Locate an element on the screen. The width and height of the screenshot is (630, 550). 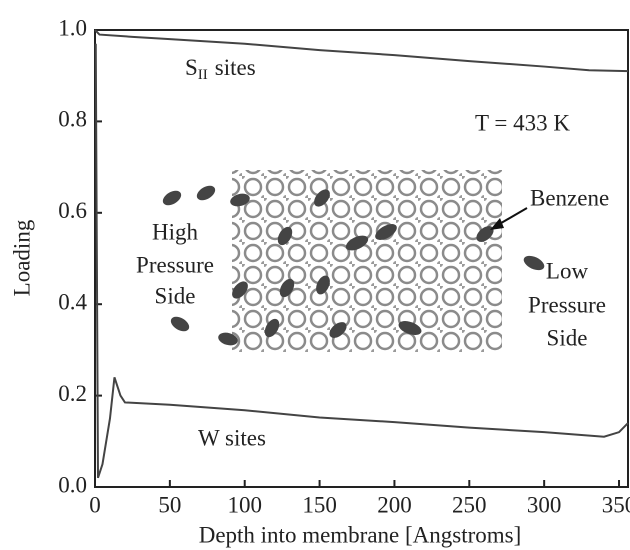
y-tick-label: 0.2 is located at coordinates (72, 393).